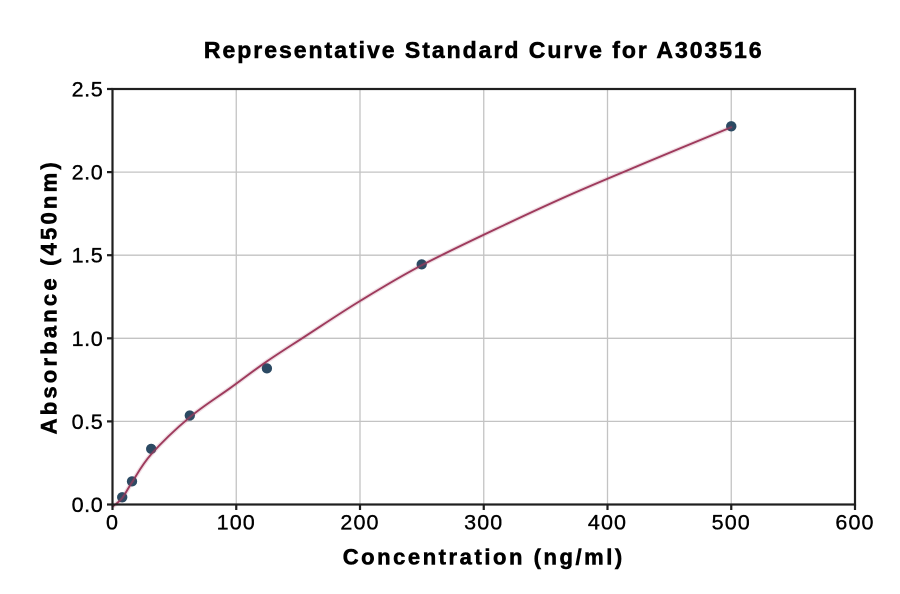 The height and width of the screenshot is (594, 900). What do you see at coordinates (484, 556) in the screenshot?
I see `svg-text: Concentration (ng/ml)` at bounding box center [484, 556].